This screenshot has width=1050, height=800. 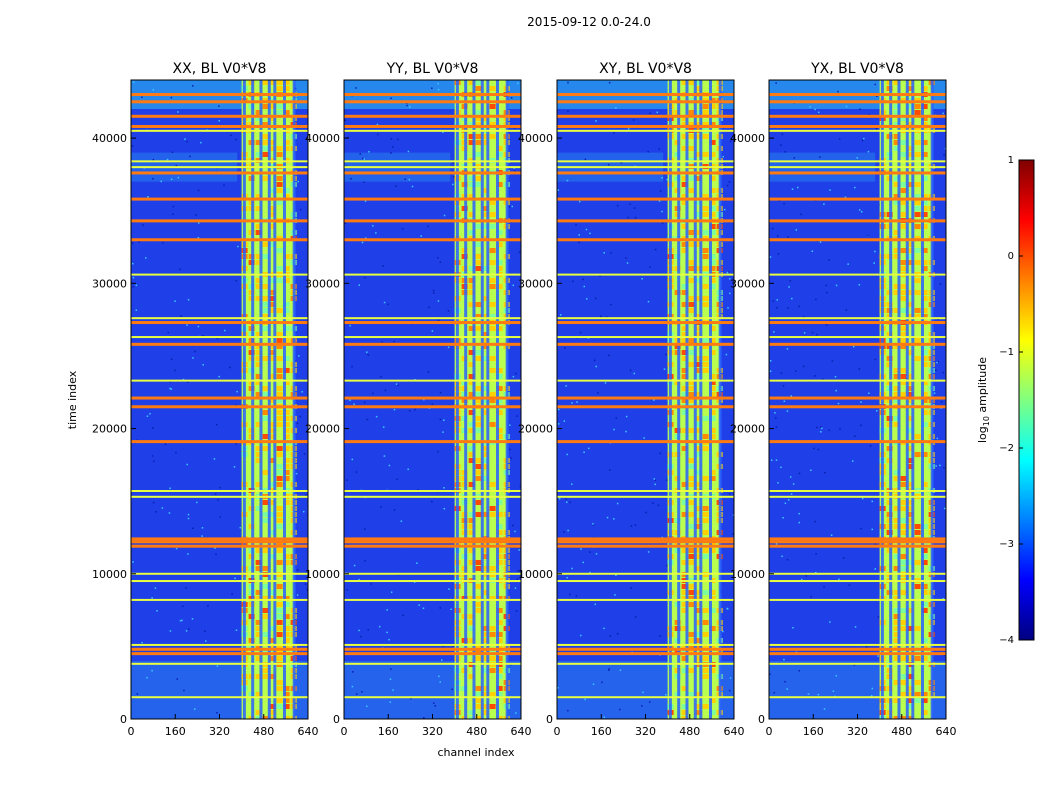 What do you see at coordinates (645, 731) in the screenshot?
I see `x-tick-label: 320` at bounding box center [645, 731].